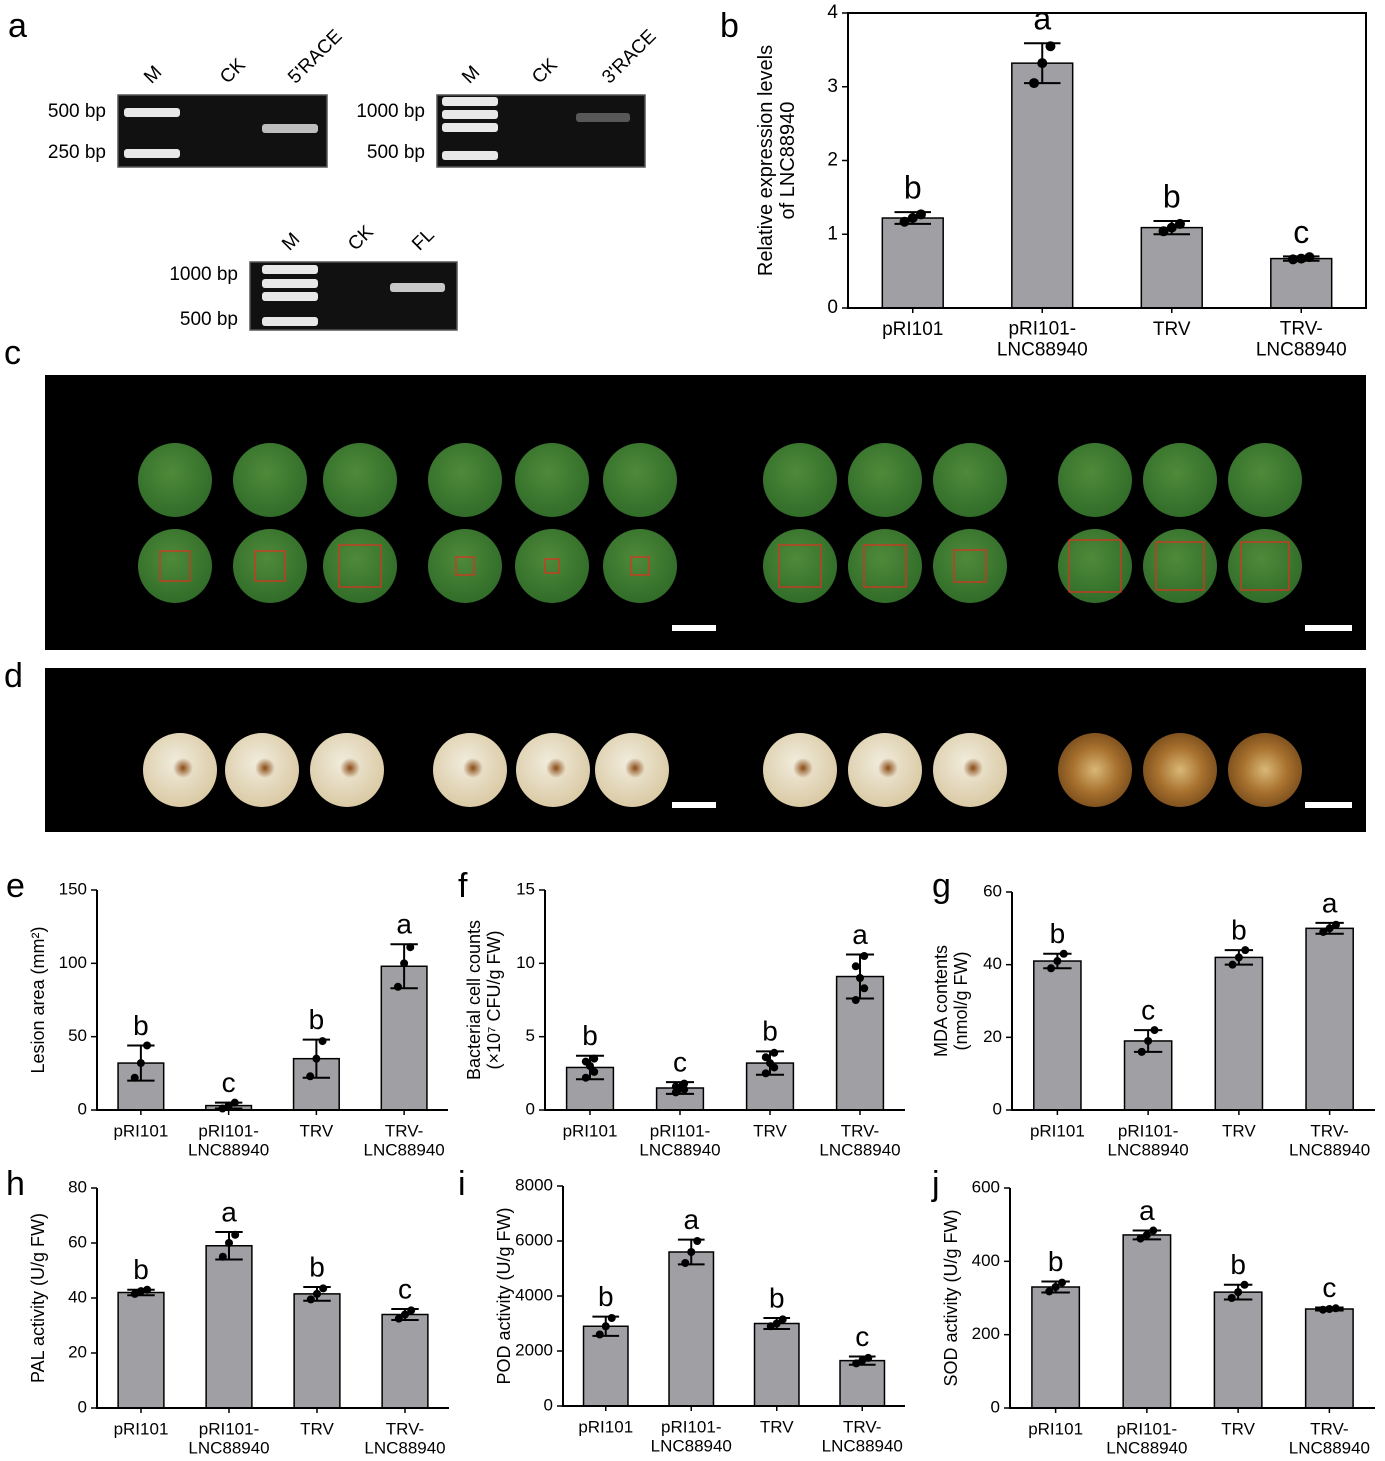 The image size is (1385, 1461). What do you see at coordinates (463, 886) in the screenshot?
I see `panel-label: f` at bounding box center [463, 886].